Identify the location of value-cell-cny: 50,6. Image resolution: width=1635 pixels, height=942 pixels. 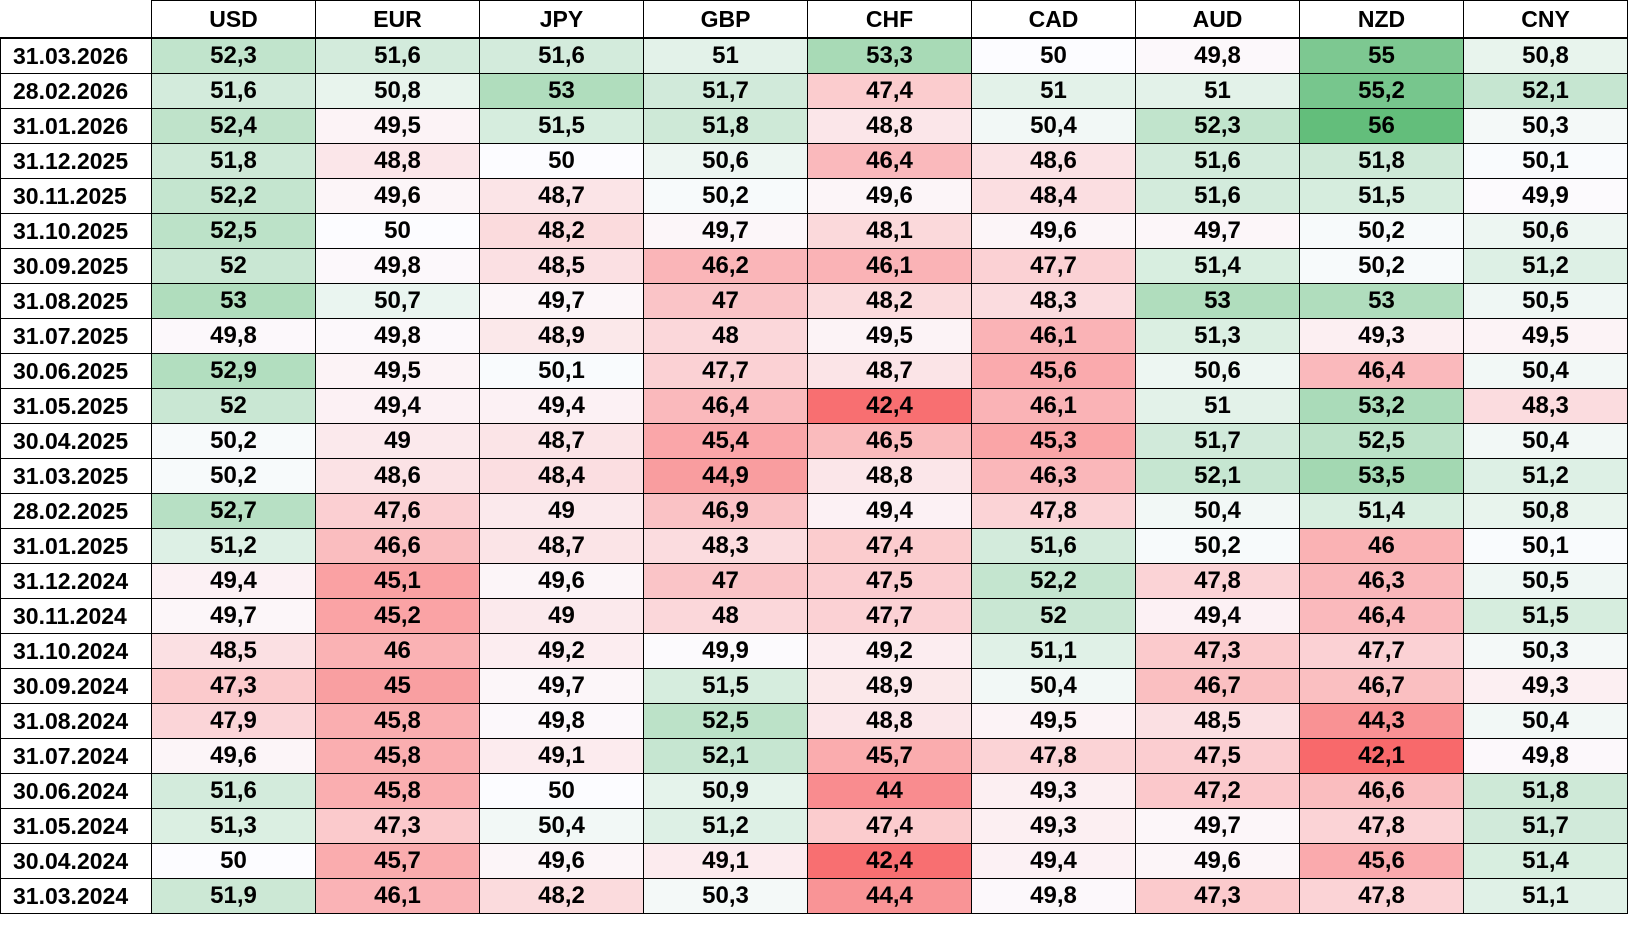
(1545, 231).